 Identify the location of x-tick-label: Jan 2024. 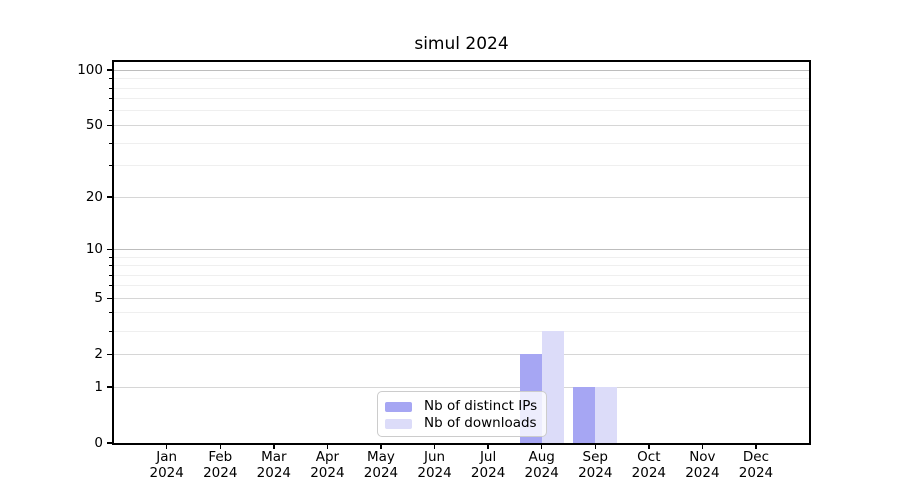
(167, 465).